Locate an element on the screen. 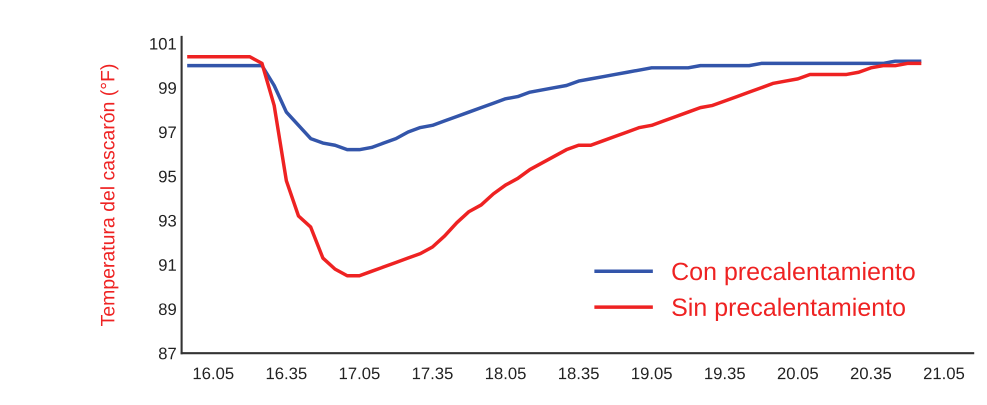 The image size is (987, 405). y-tick-label: 101 is located at coordinates (163, 44).